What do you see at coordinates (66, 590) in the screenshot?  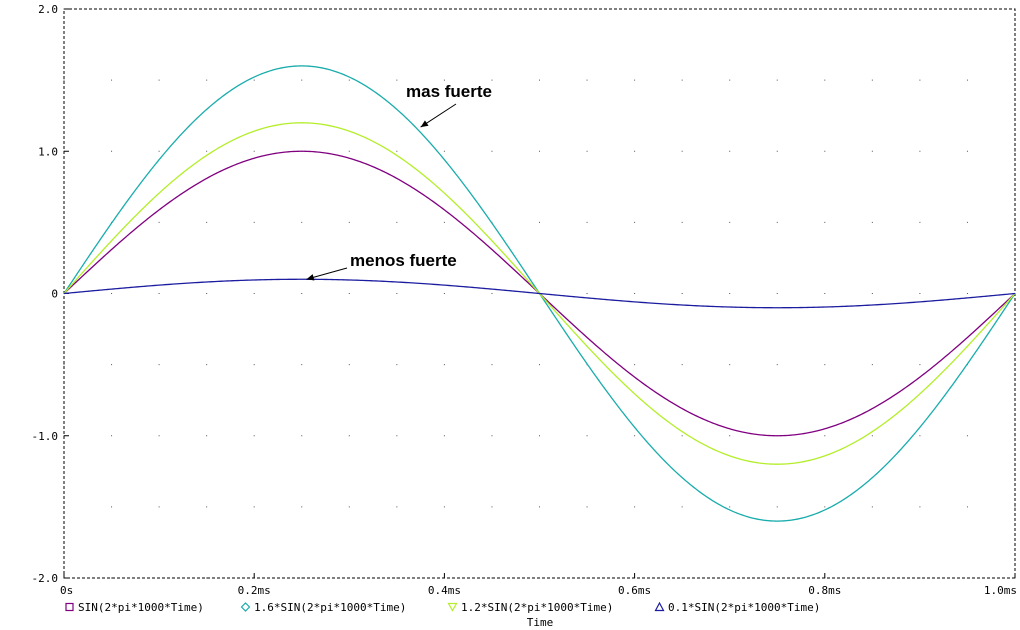 I see `x-tick-label: 0s` at bounding box center [66, 590].